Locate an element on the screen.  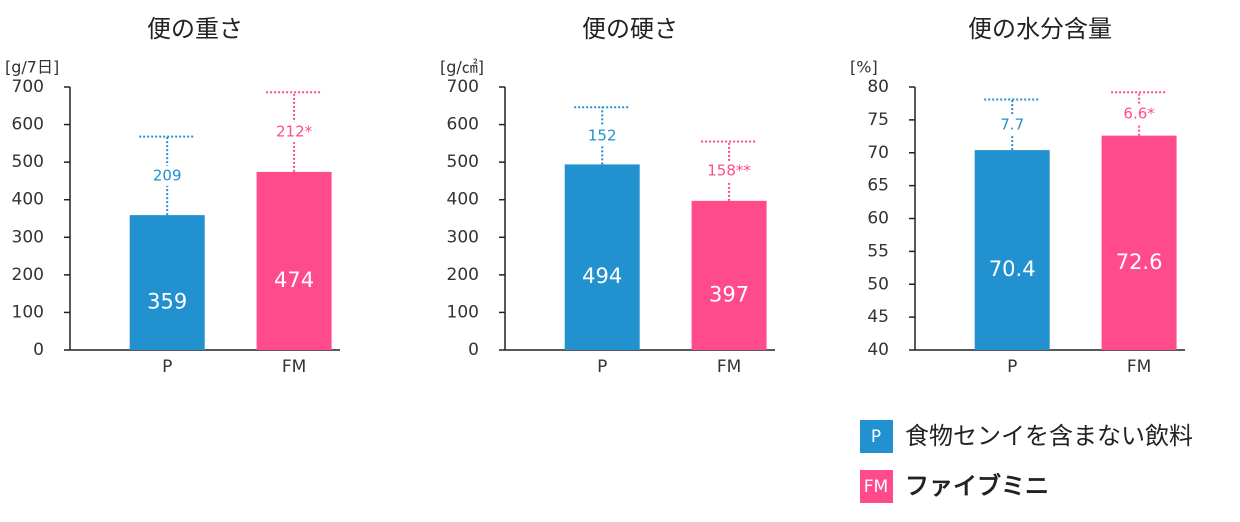
error-label: 209 is located at coordinates (167, 175).